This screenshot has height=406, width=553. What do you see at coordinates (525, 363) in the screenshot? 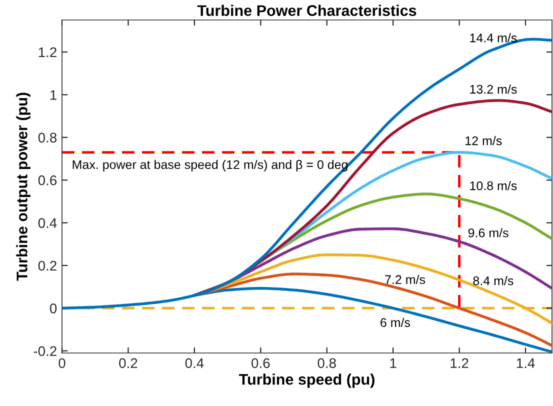
I see `x-tick-label: 1.4` at bounding box center [525, 363].